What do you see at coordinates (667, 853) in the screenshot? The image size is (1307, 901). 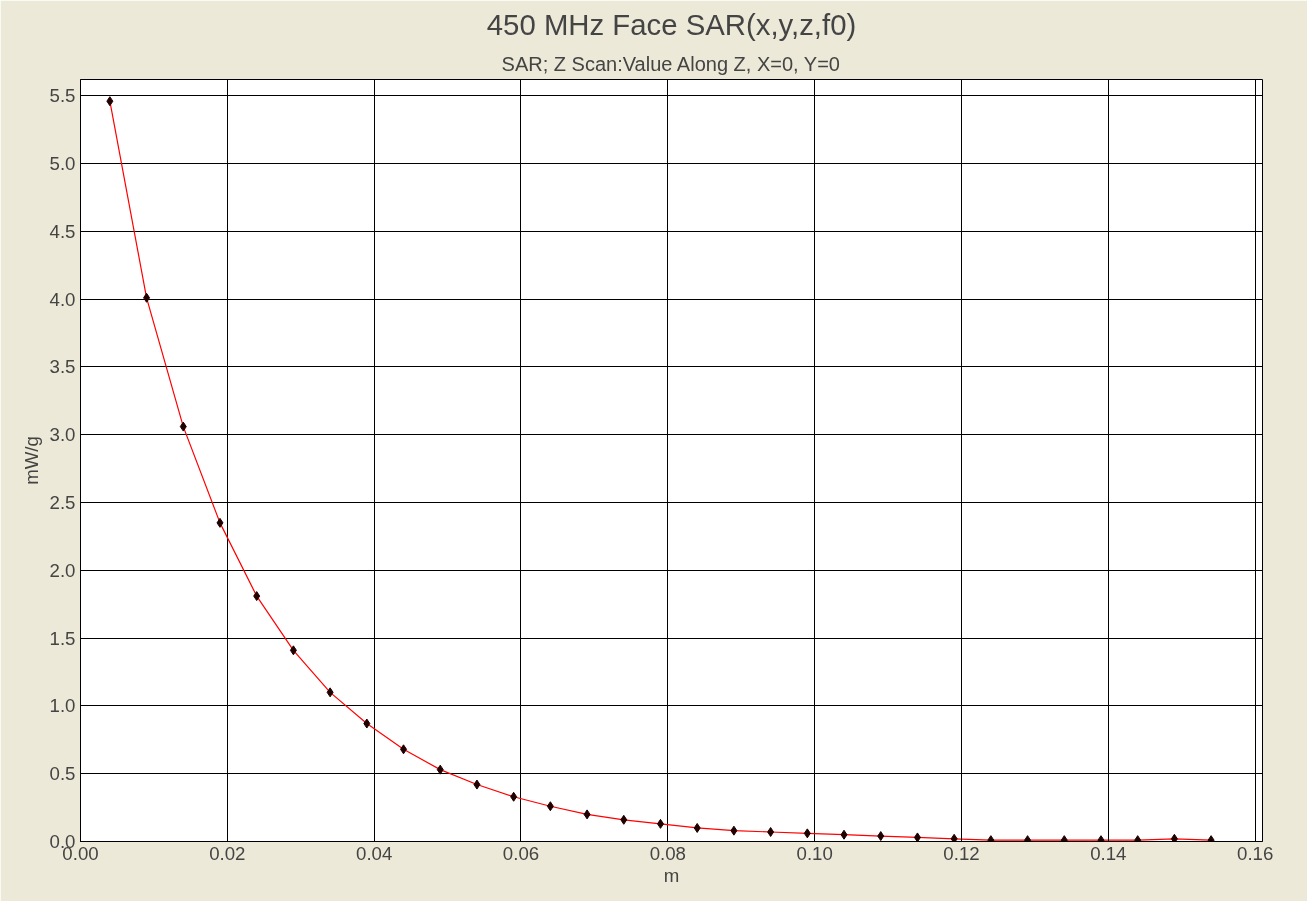 I see `x-tick-label: 0.08` at bounding box center [667, 853].